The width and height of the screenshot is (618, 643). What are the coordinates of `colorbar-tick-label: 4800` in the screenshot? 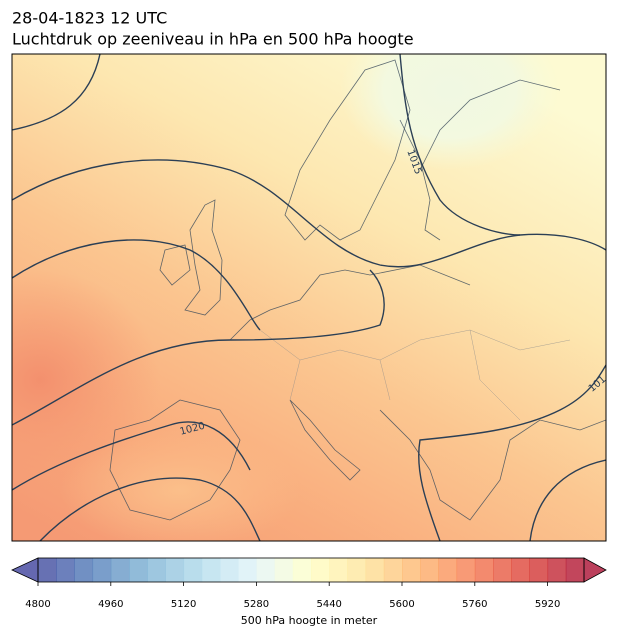 It's located at (37, 604).